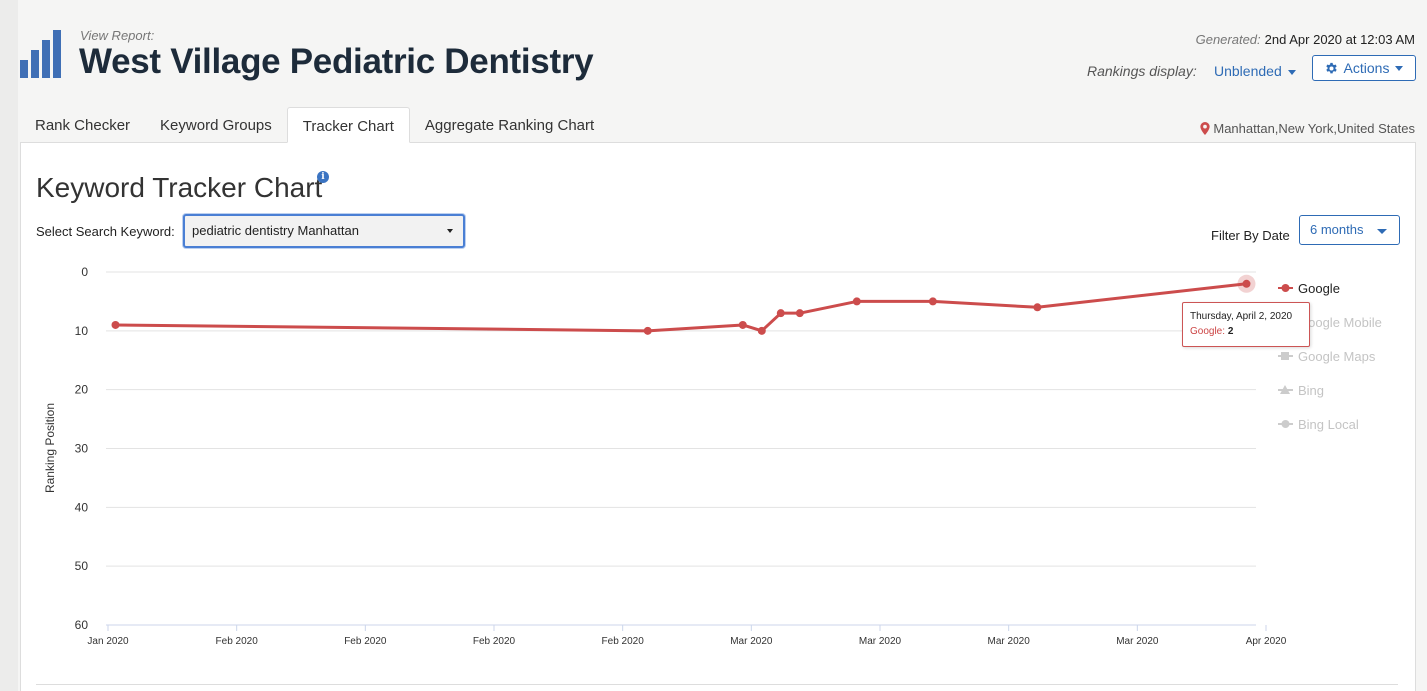 This screenshot has height=691, width=1427. I want to click on tooltip-series: Google:, so click(1208, 331).